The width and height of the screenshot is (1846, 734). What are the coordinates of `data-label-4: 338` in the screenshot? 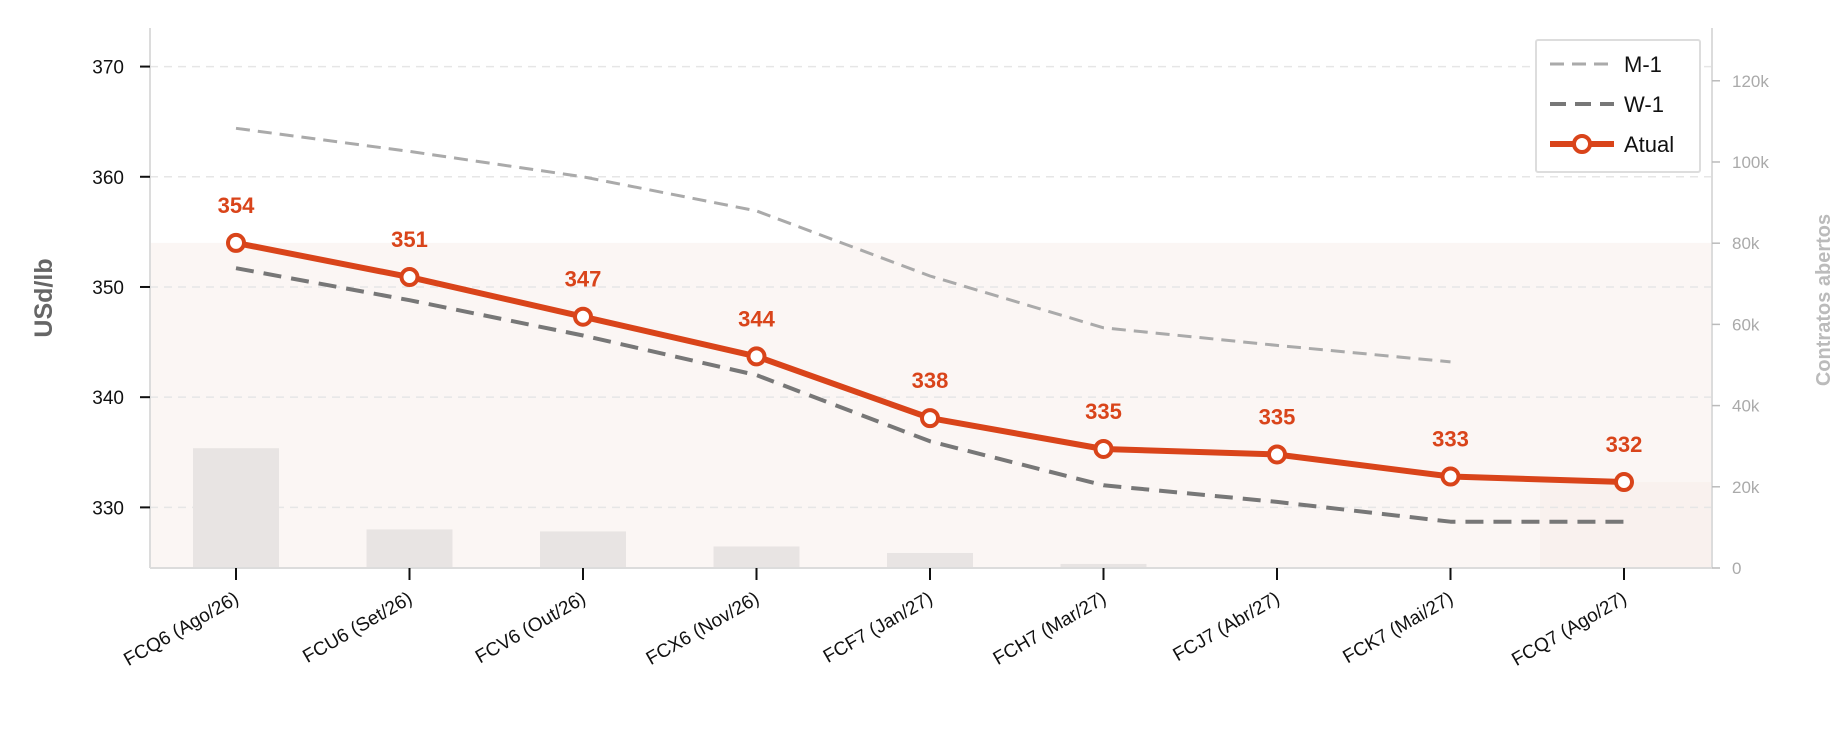 It's located at (930, 380).